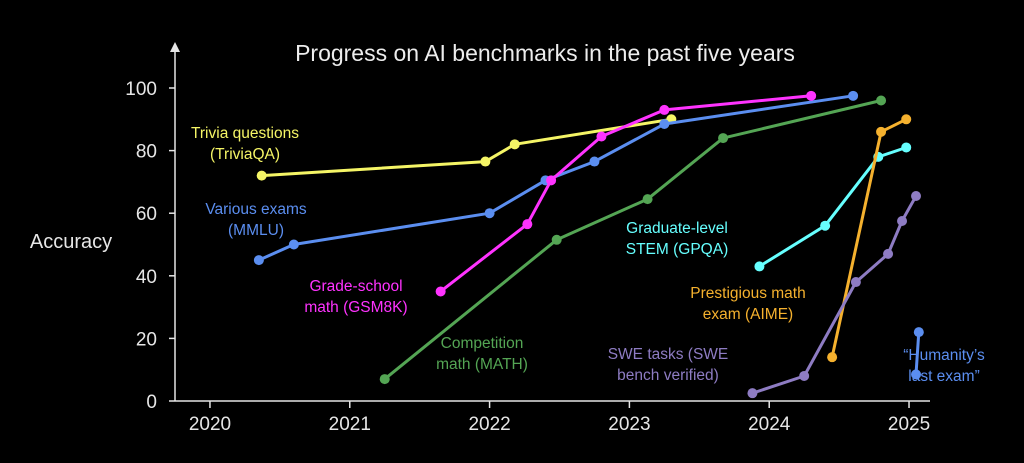 Image resolution: width=1024 pixels, height=463 pixels. I want to click on series-label-line: SWE tasks (SWE, so click(668, 354).